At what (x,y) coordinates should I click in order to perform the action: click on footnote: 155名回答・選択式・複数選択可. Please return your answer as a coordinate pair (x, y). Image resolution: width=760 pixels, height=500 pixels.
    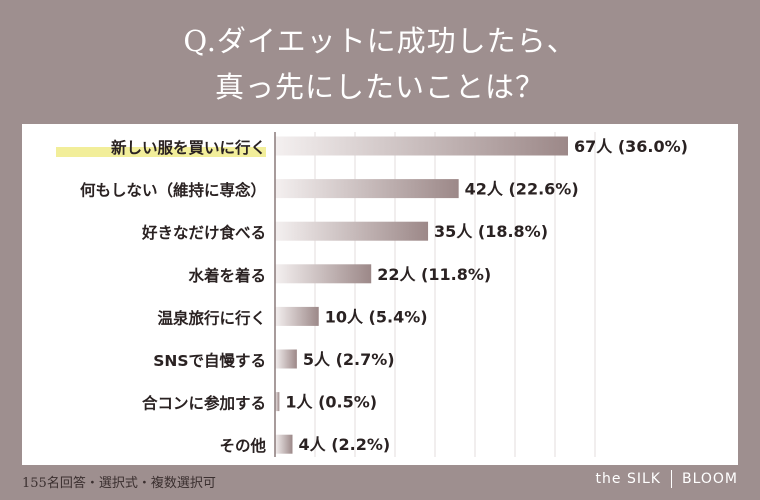
    Looking at the image, I should click on (119, 483).